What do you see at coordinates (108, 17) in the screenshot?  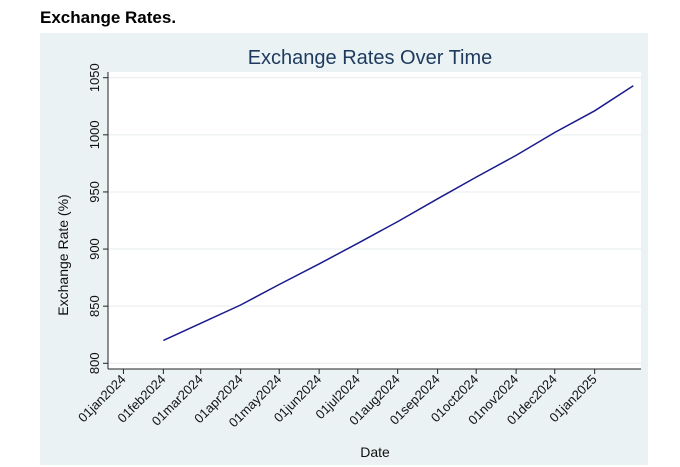 I see `figure-caption: Exchange Rates.` at bounding box center [108, 17].